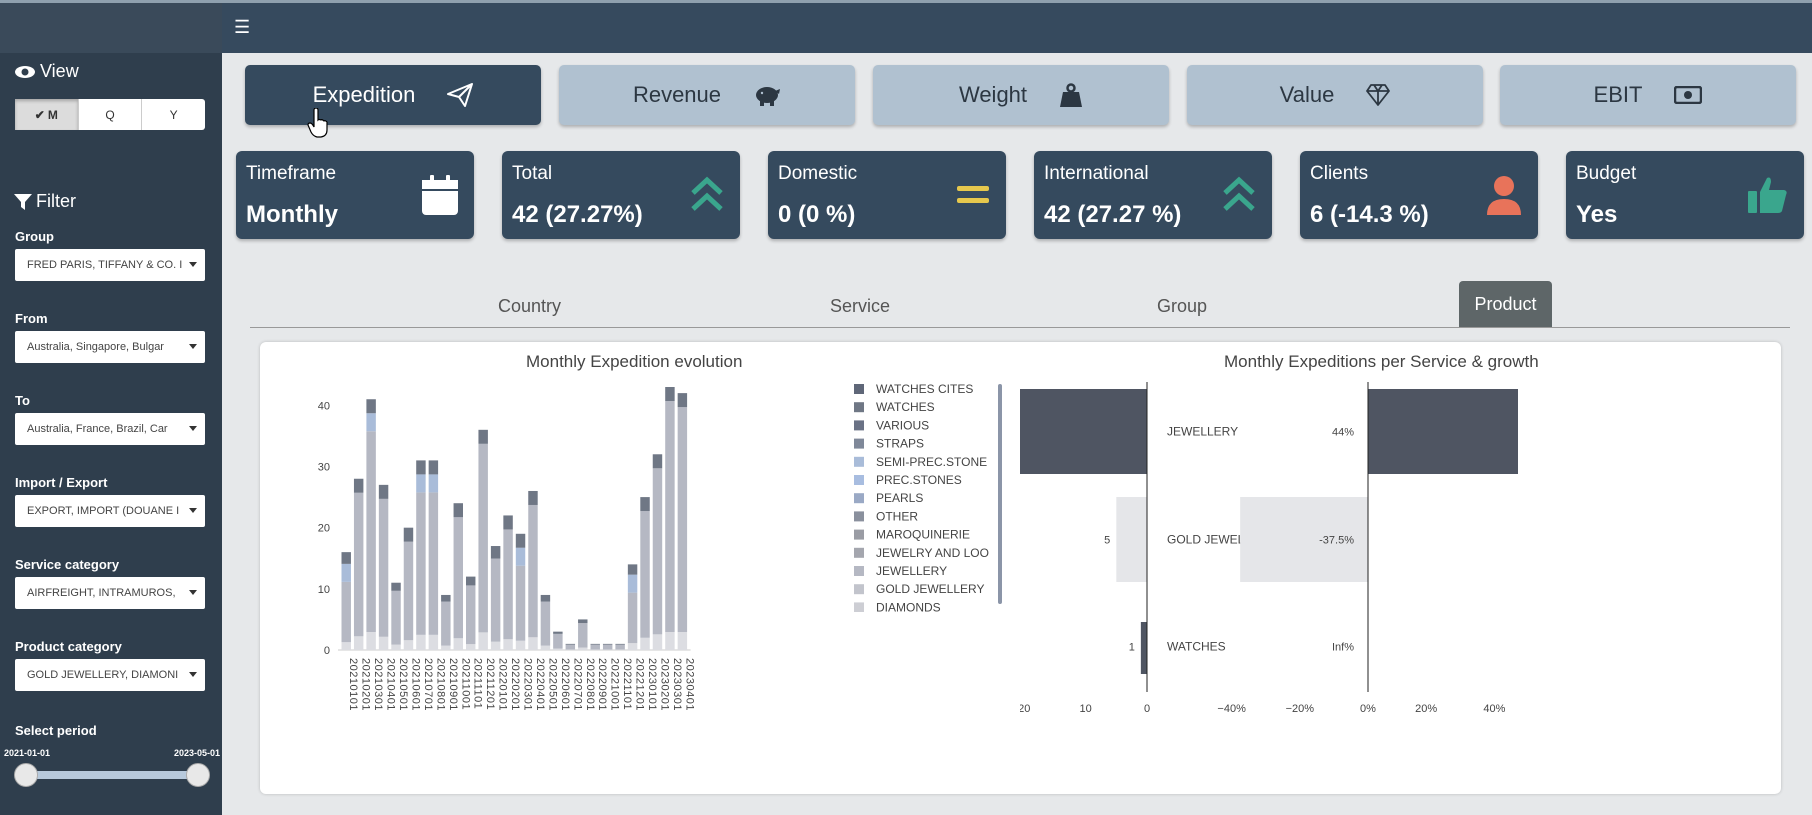 The width and height of the screenshot is (1812, 815). Describe the element at coordinates (110, 675) in the screenshot. I see `product-category-filter-select: GOLD JEWELLERY, DIAMONI` at that location.